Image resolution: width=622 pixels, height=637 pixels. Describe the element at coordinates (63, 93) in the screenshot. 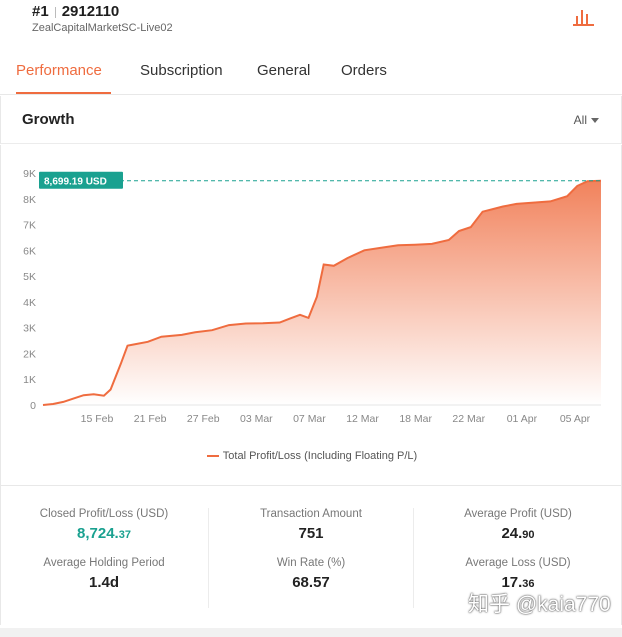

I see `active-tab-indicator` at that location.